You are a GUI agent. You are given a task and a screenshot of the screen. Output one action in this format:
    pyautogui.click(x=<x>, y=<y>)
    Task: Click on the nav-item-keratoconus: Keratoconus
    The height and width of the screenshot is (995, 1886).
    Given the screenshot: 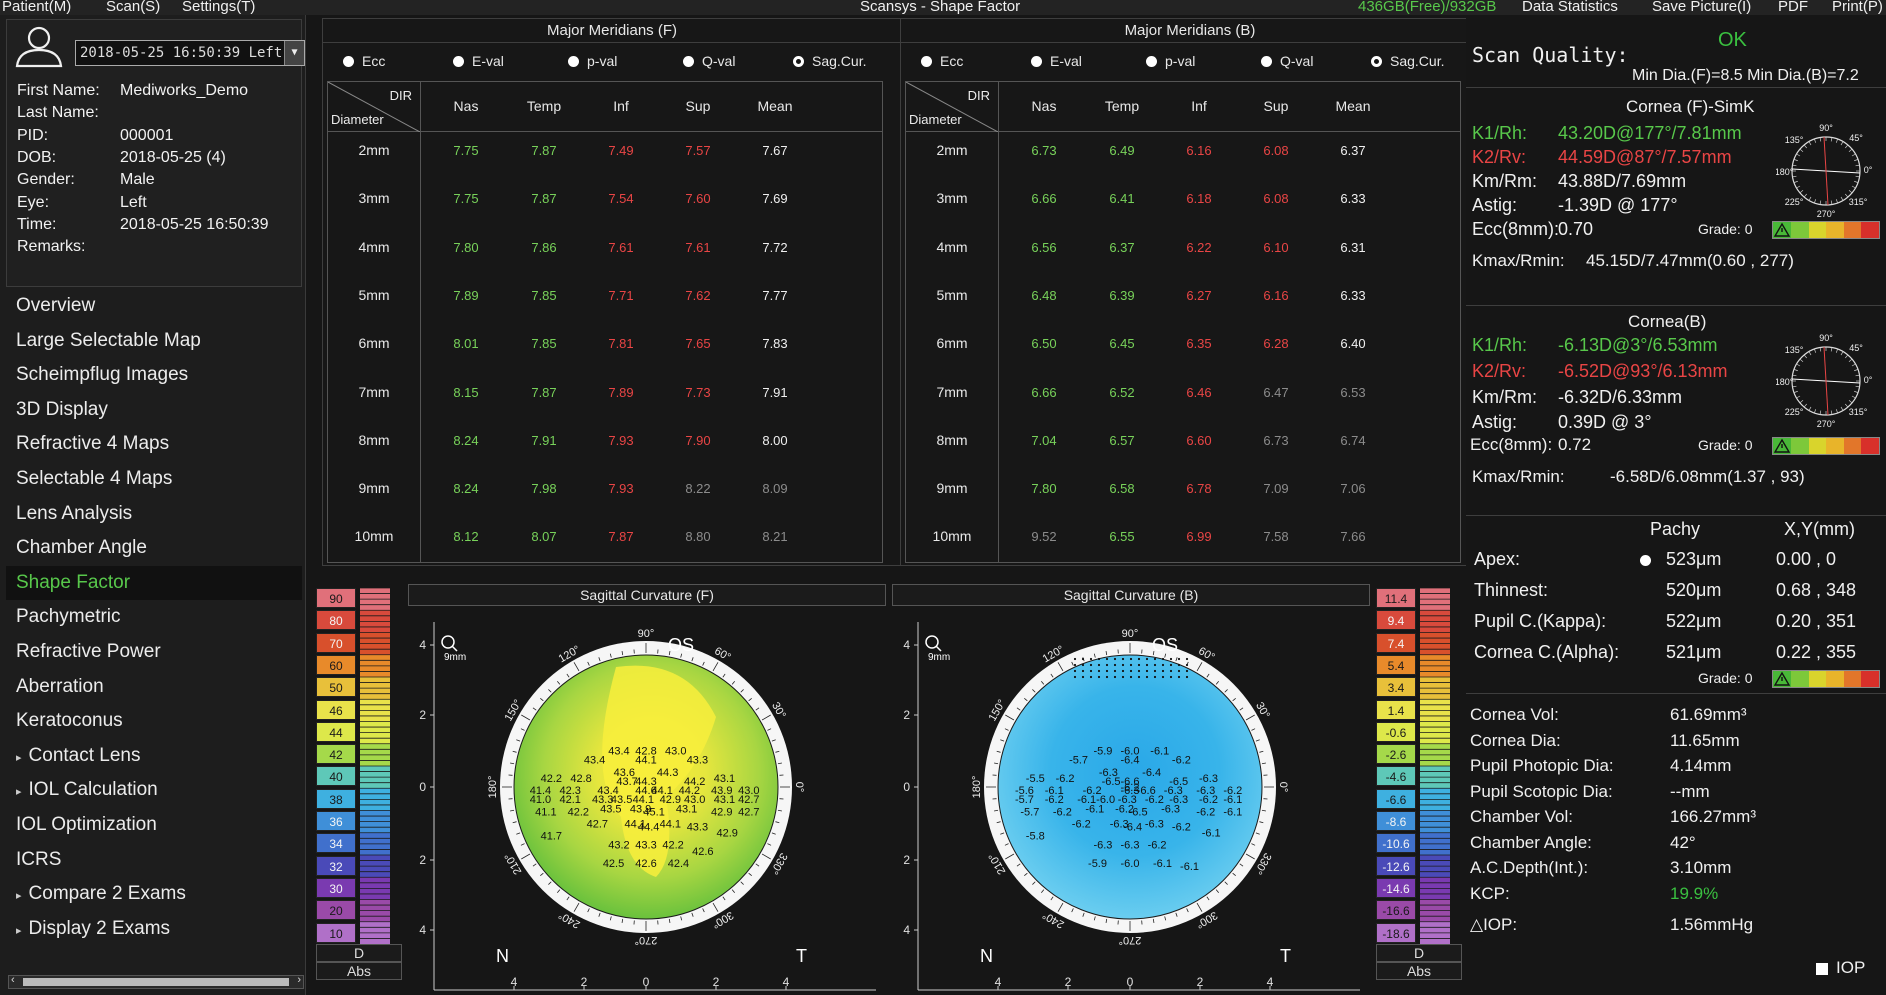 What is the action you would take?
    pyautogui.click(x=154, y=721)
    